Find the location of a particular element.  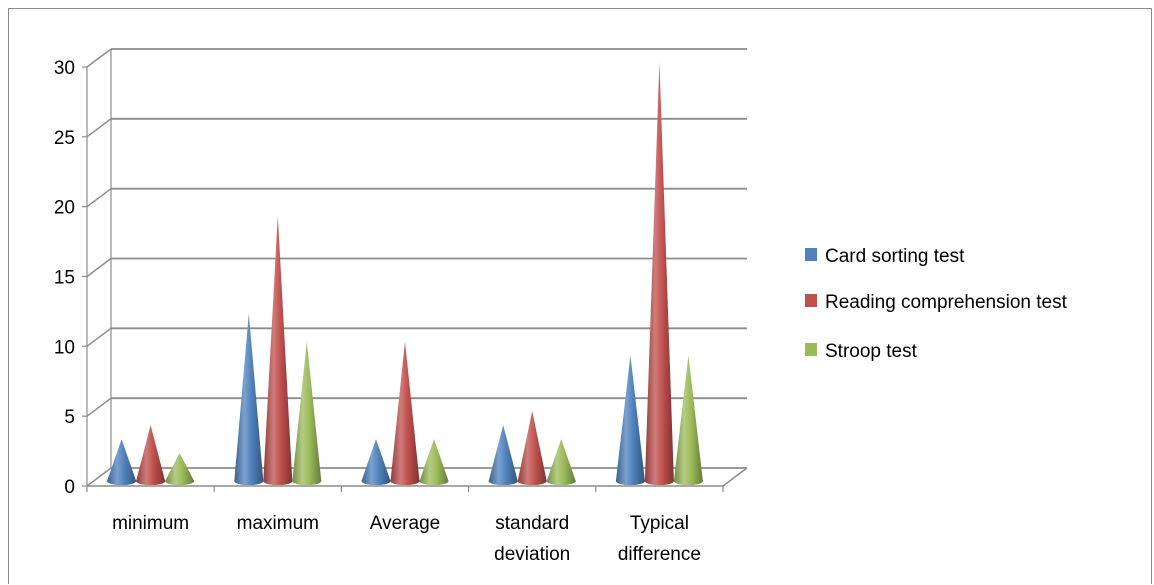

legend-label: Card sorting test is located at coordinates (895, 256).